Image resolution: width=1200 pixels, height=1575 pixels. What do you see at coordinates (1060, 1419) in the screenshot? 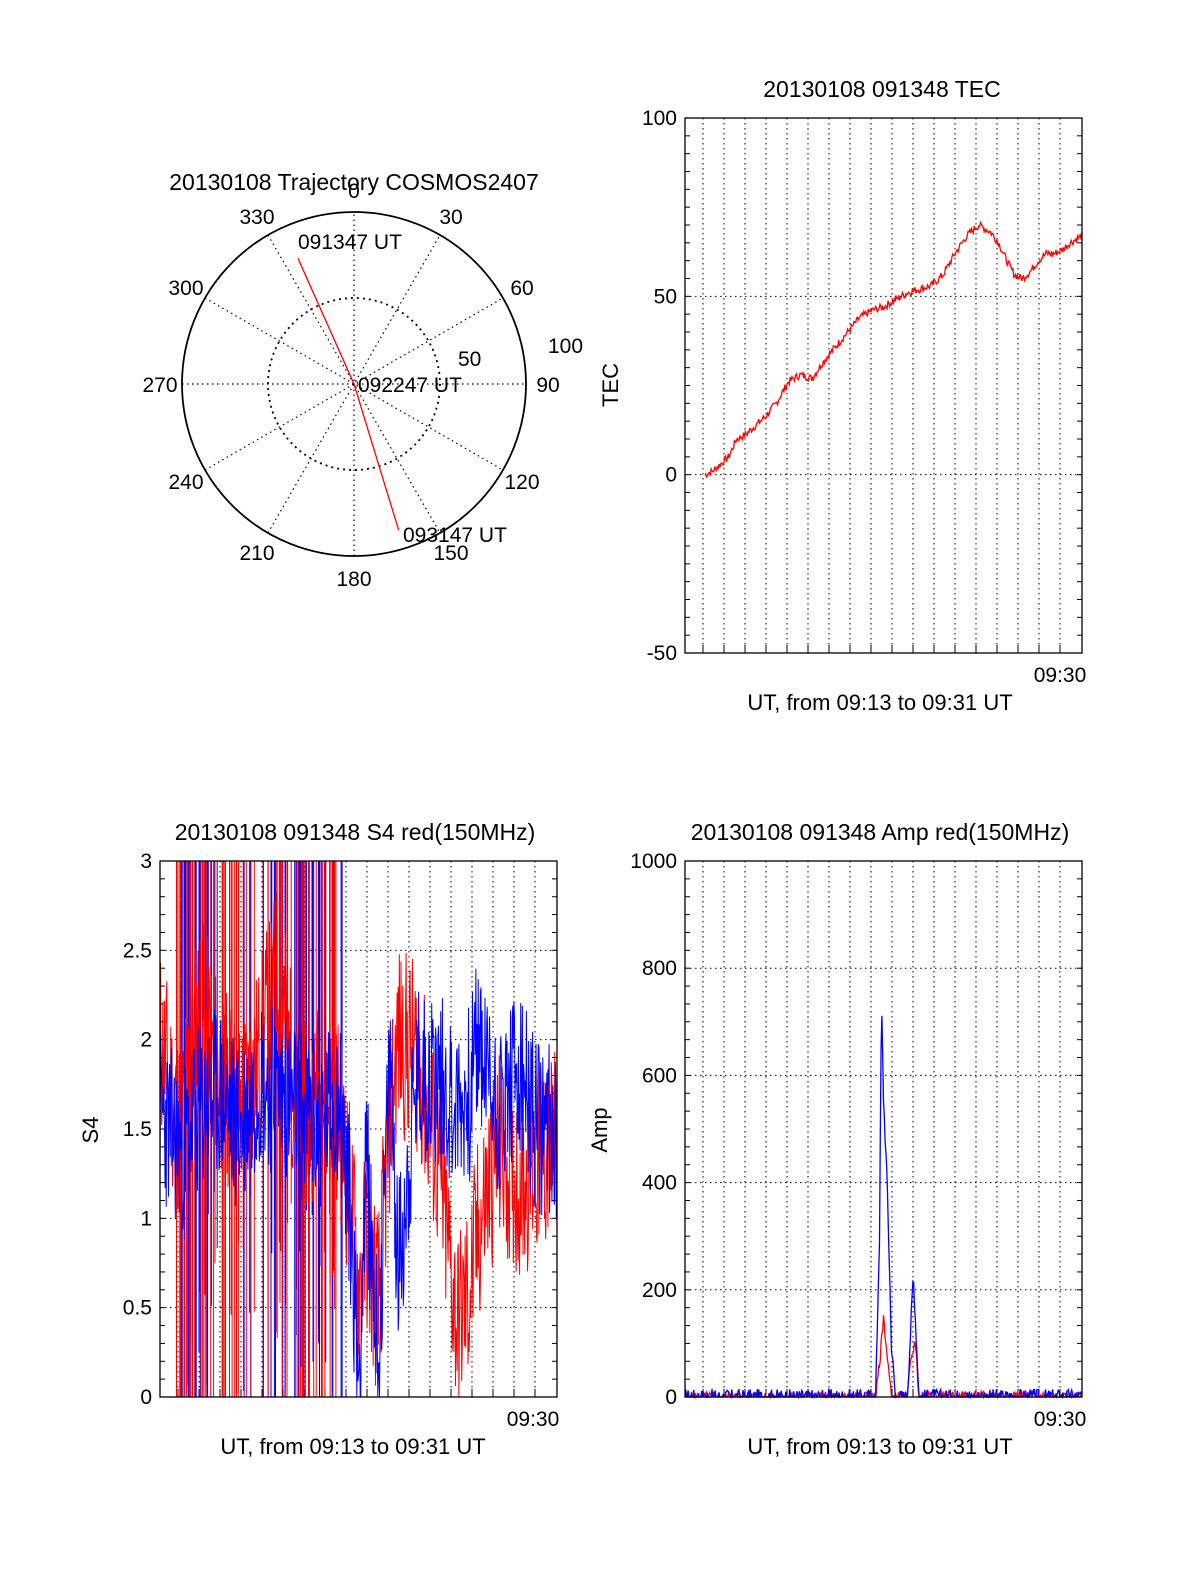
I see `amp-x-tick-label: 09:30` at bounding box center [1060, 1419].